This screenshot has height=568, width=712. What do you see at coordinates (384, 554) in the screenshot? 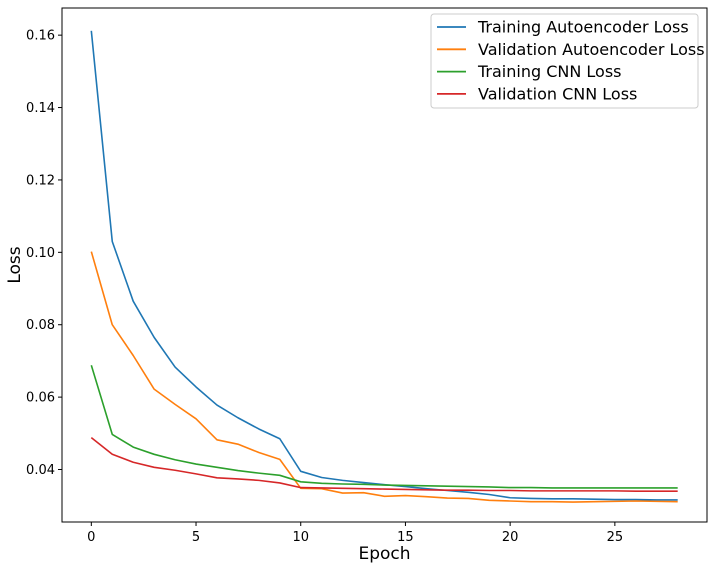
I see `x-axis-title: Epoch` at bounding box center [384, 554].